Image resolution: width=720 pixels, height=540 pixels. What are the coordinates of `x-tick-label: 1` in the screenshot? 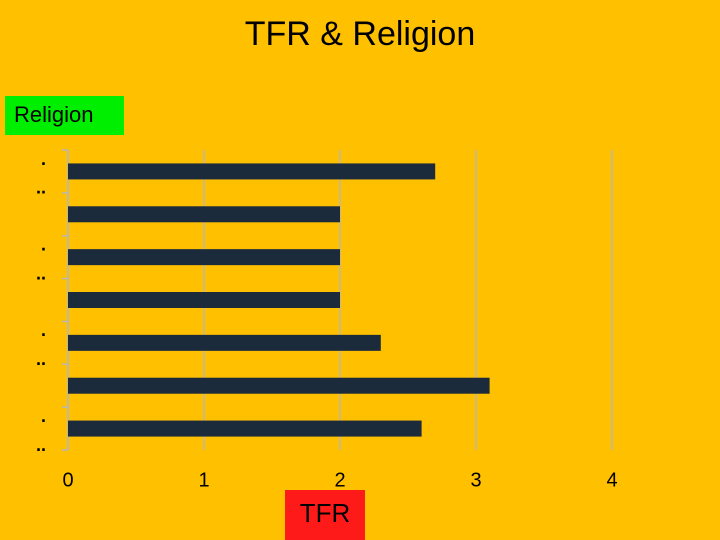 It's located at (203, 480).